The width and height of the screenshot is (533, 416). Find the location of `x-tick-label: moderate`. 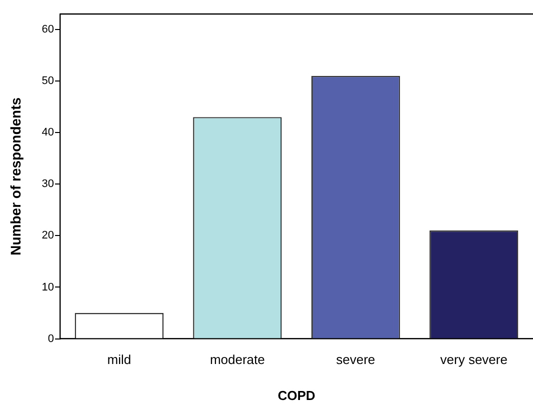

x-tick-label: moderate is located at coordinates (237, 360).